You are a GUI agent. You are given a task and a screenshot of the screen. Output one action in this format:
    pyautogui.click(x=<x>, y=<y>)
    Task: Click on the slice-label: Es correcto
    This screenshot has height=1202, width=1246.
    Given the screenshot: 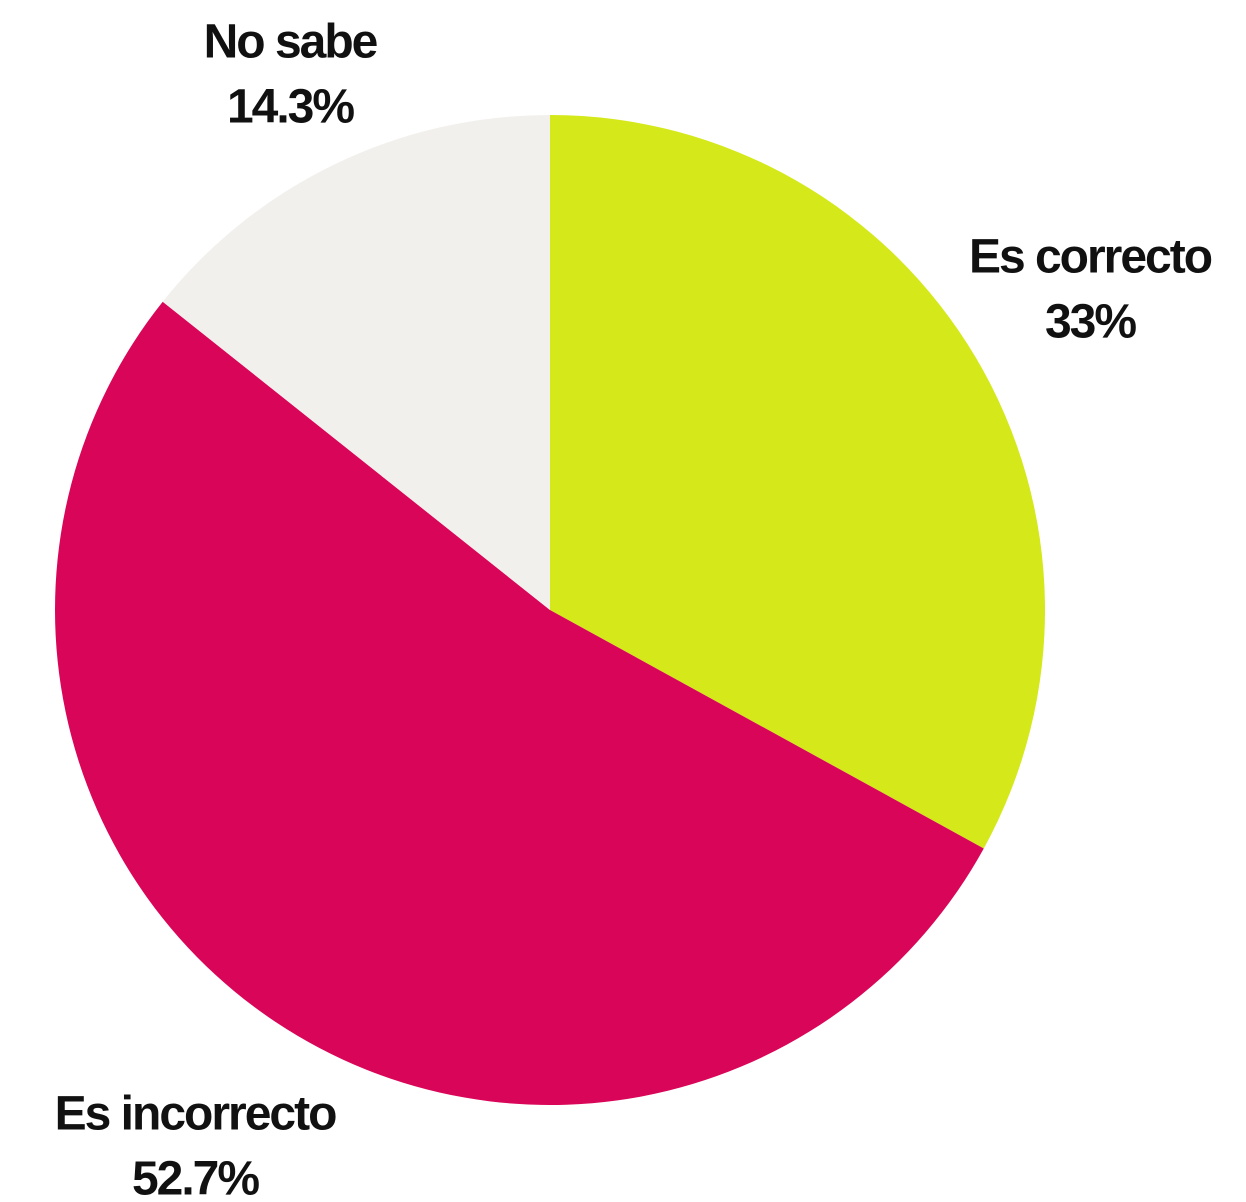 What is the action you would take?
    pyautogui.click(x=1090, y=257)
    